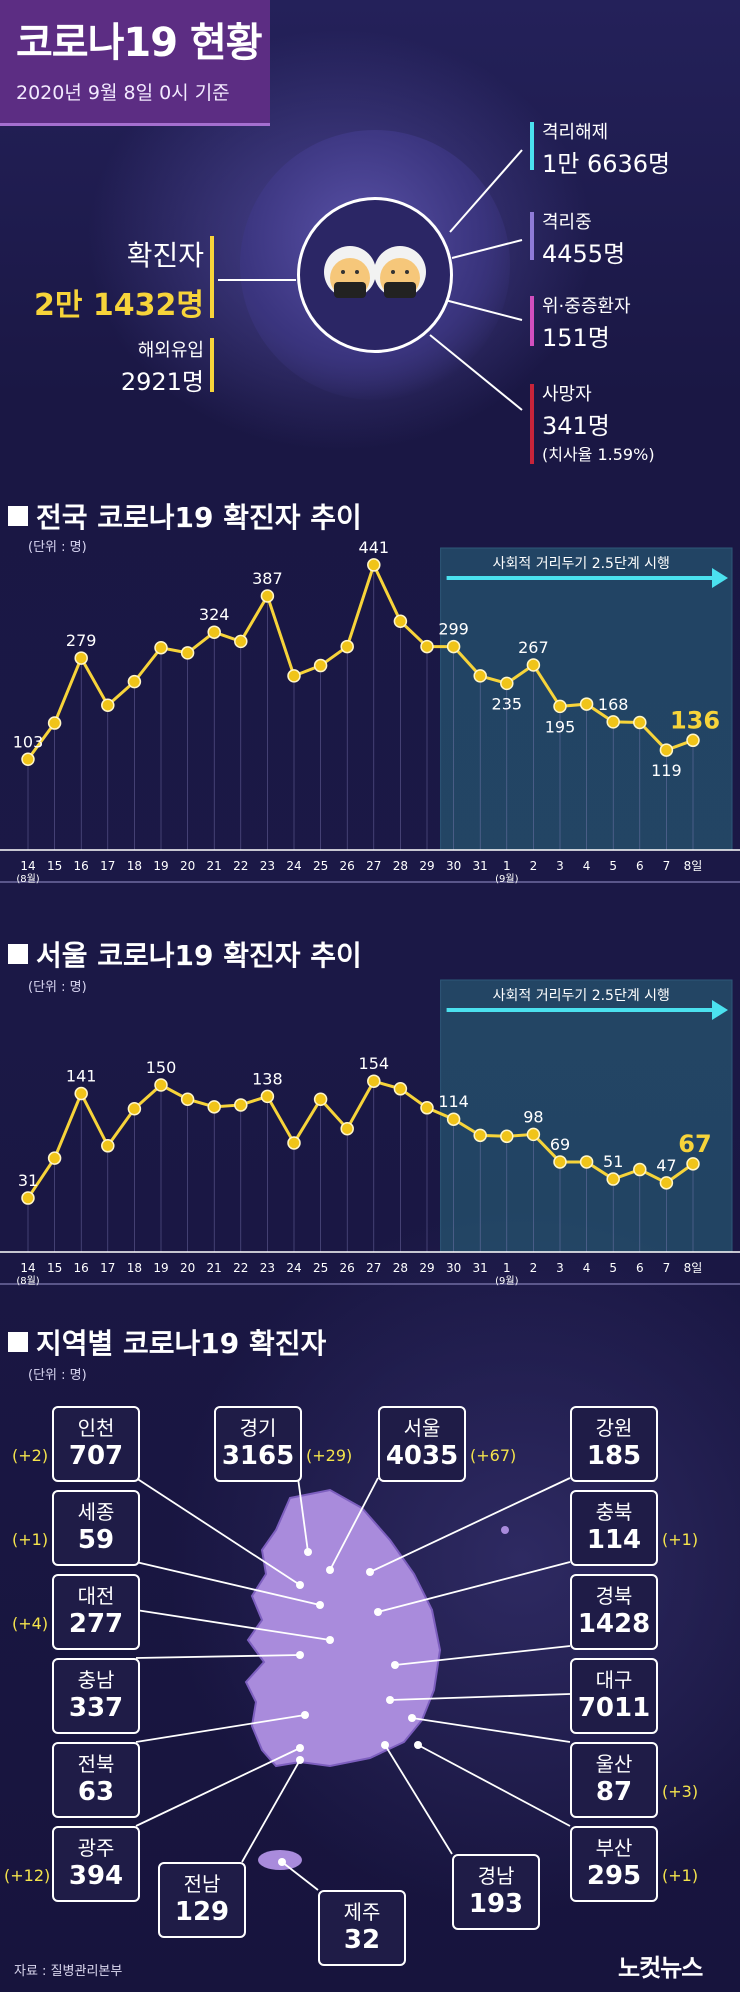  Describe the element at coordinates (576, 338) in the screenshot. I see `critical-value: 151명` at that location.